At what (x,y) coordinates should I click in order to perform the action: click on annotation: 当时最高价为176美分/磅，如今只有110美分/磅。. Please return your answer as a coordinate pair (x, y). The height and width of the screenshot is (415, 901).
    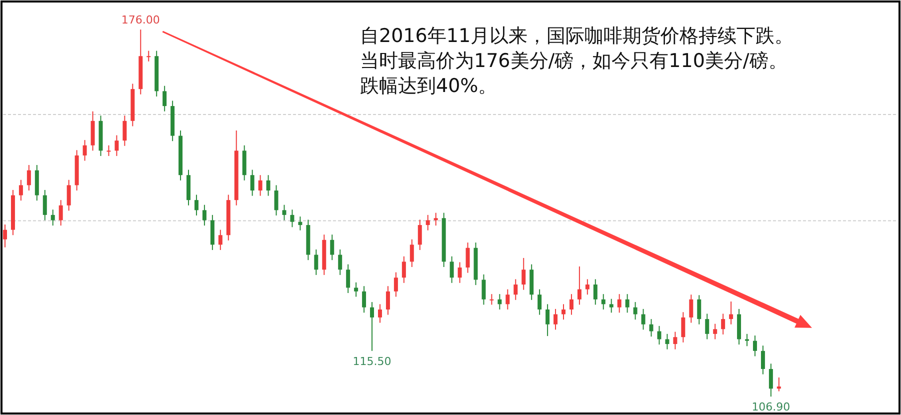
    Looking at the image, I should click on (574, 61).